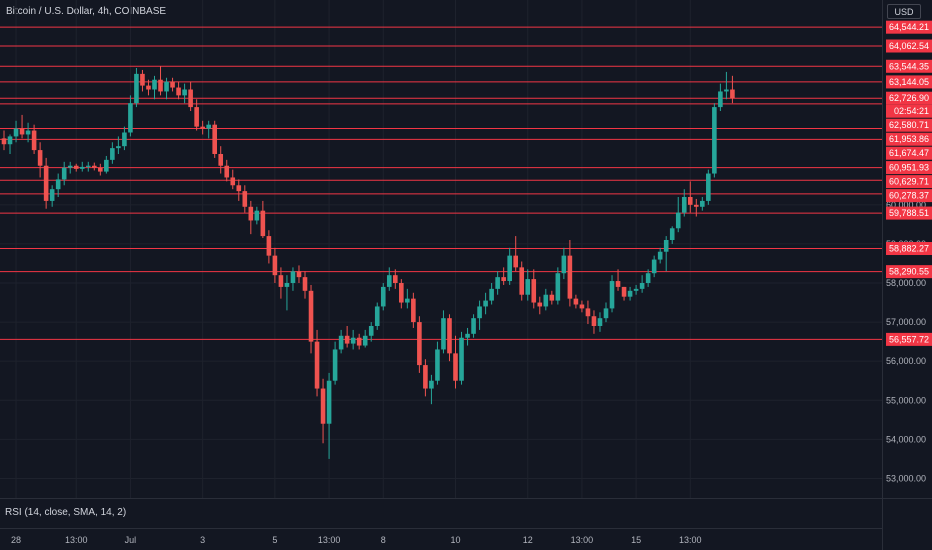 The image size is (932, 550). I want to click on rsi-indicator-label: RSI (14, close, SMA, 14, 2), so click(66, 512).